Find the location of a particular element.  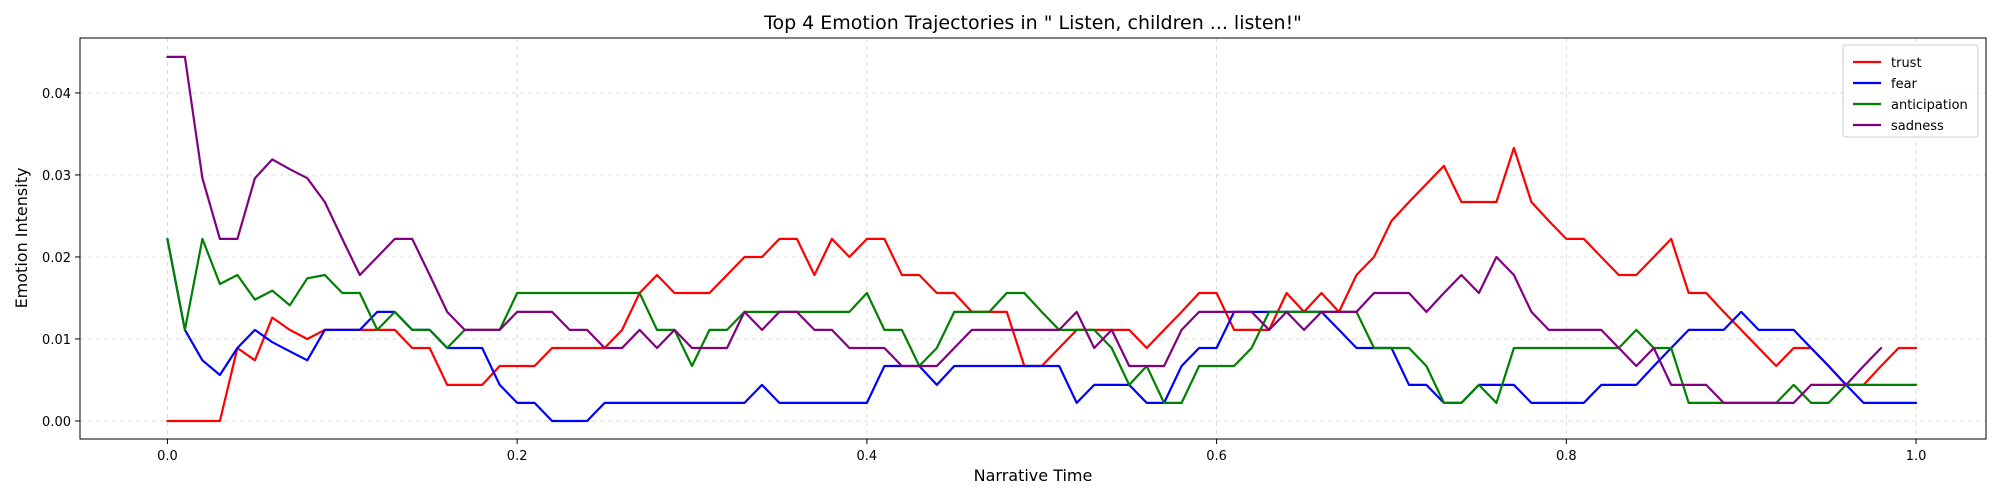

legend-label-fear: fear is located at coordinates (1904, 84).